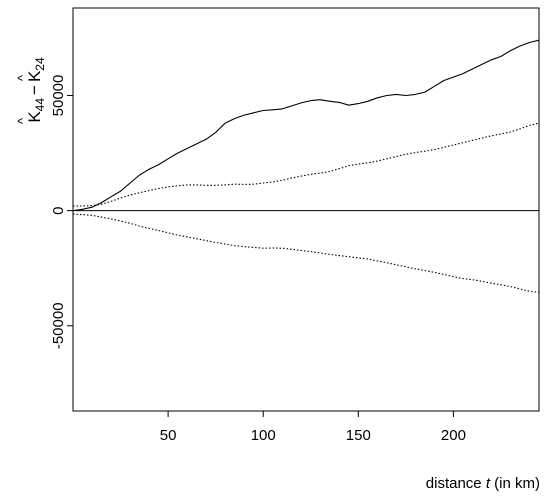 The width and height of the screenshot is (548, 501). I want to click on series-line-lower-envelope, so click(306, 253).